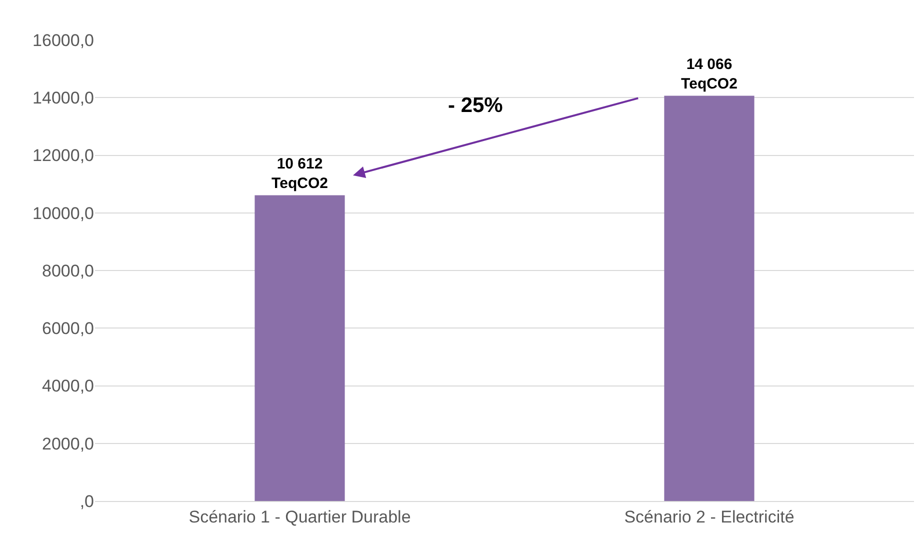 The image size is (924, 546). Describe the element at coordinates (68, 386) in the screenshot. I see `y-tick-label: 4000,0` at that location.